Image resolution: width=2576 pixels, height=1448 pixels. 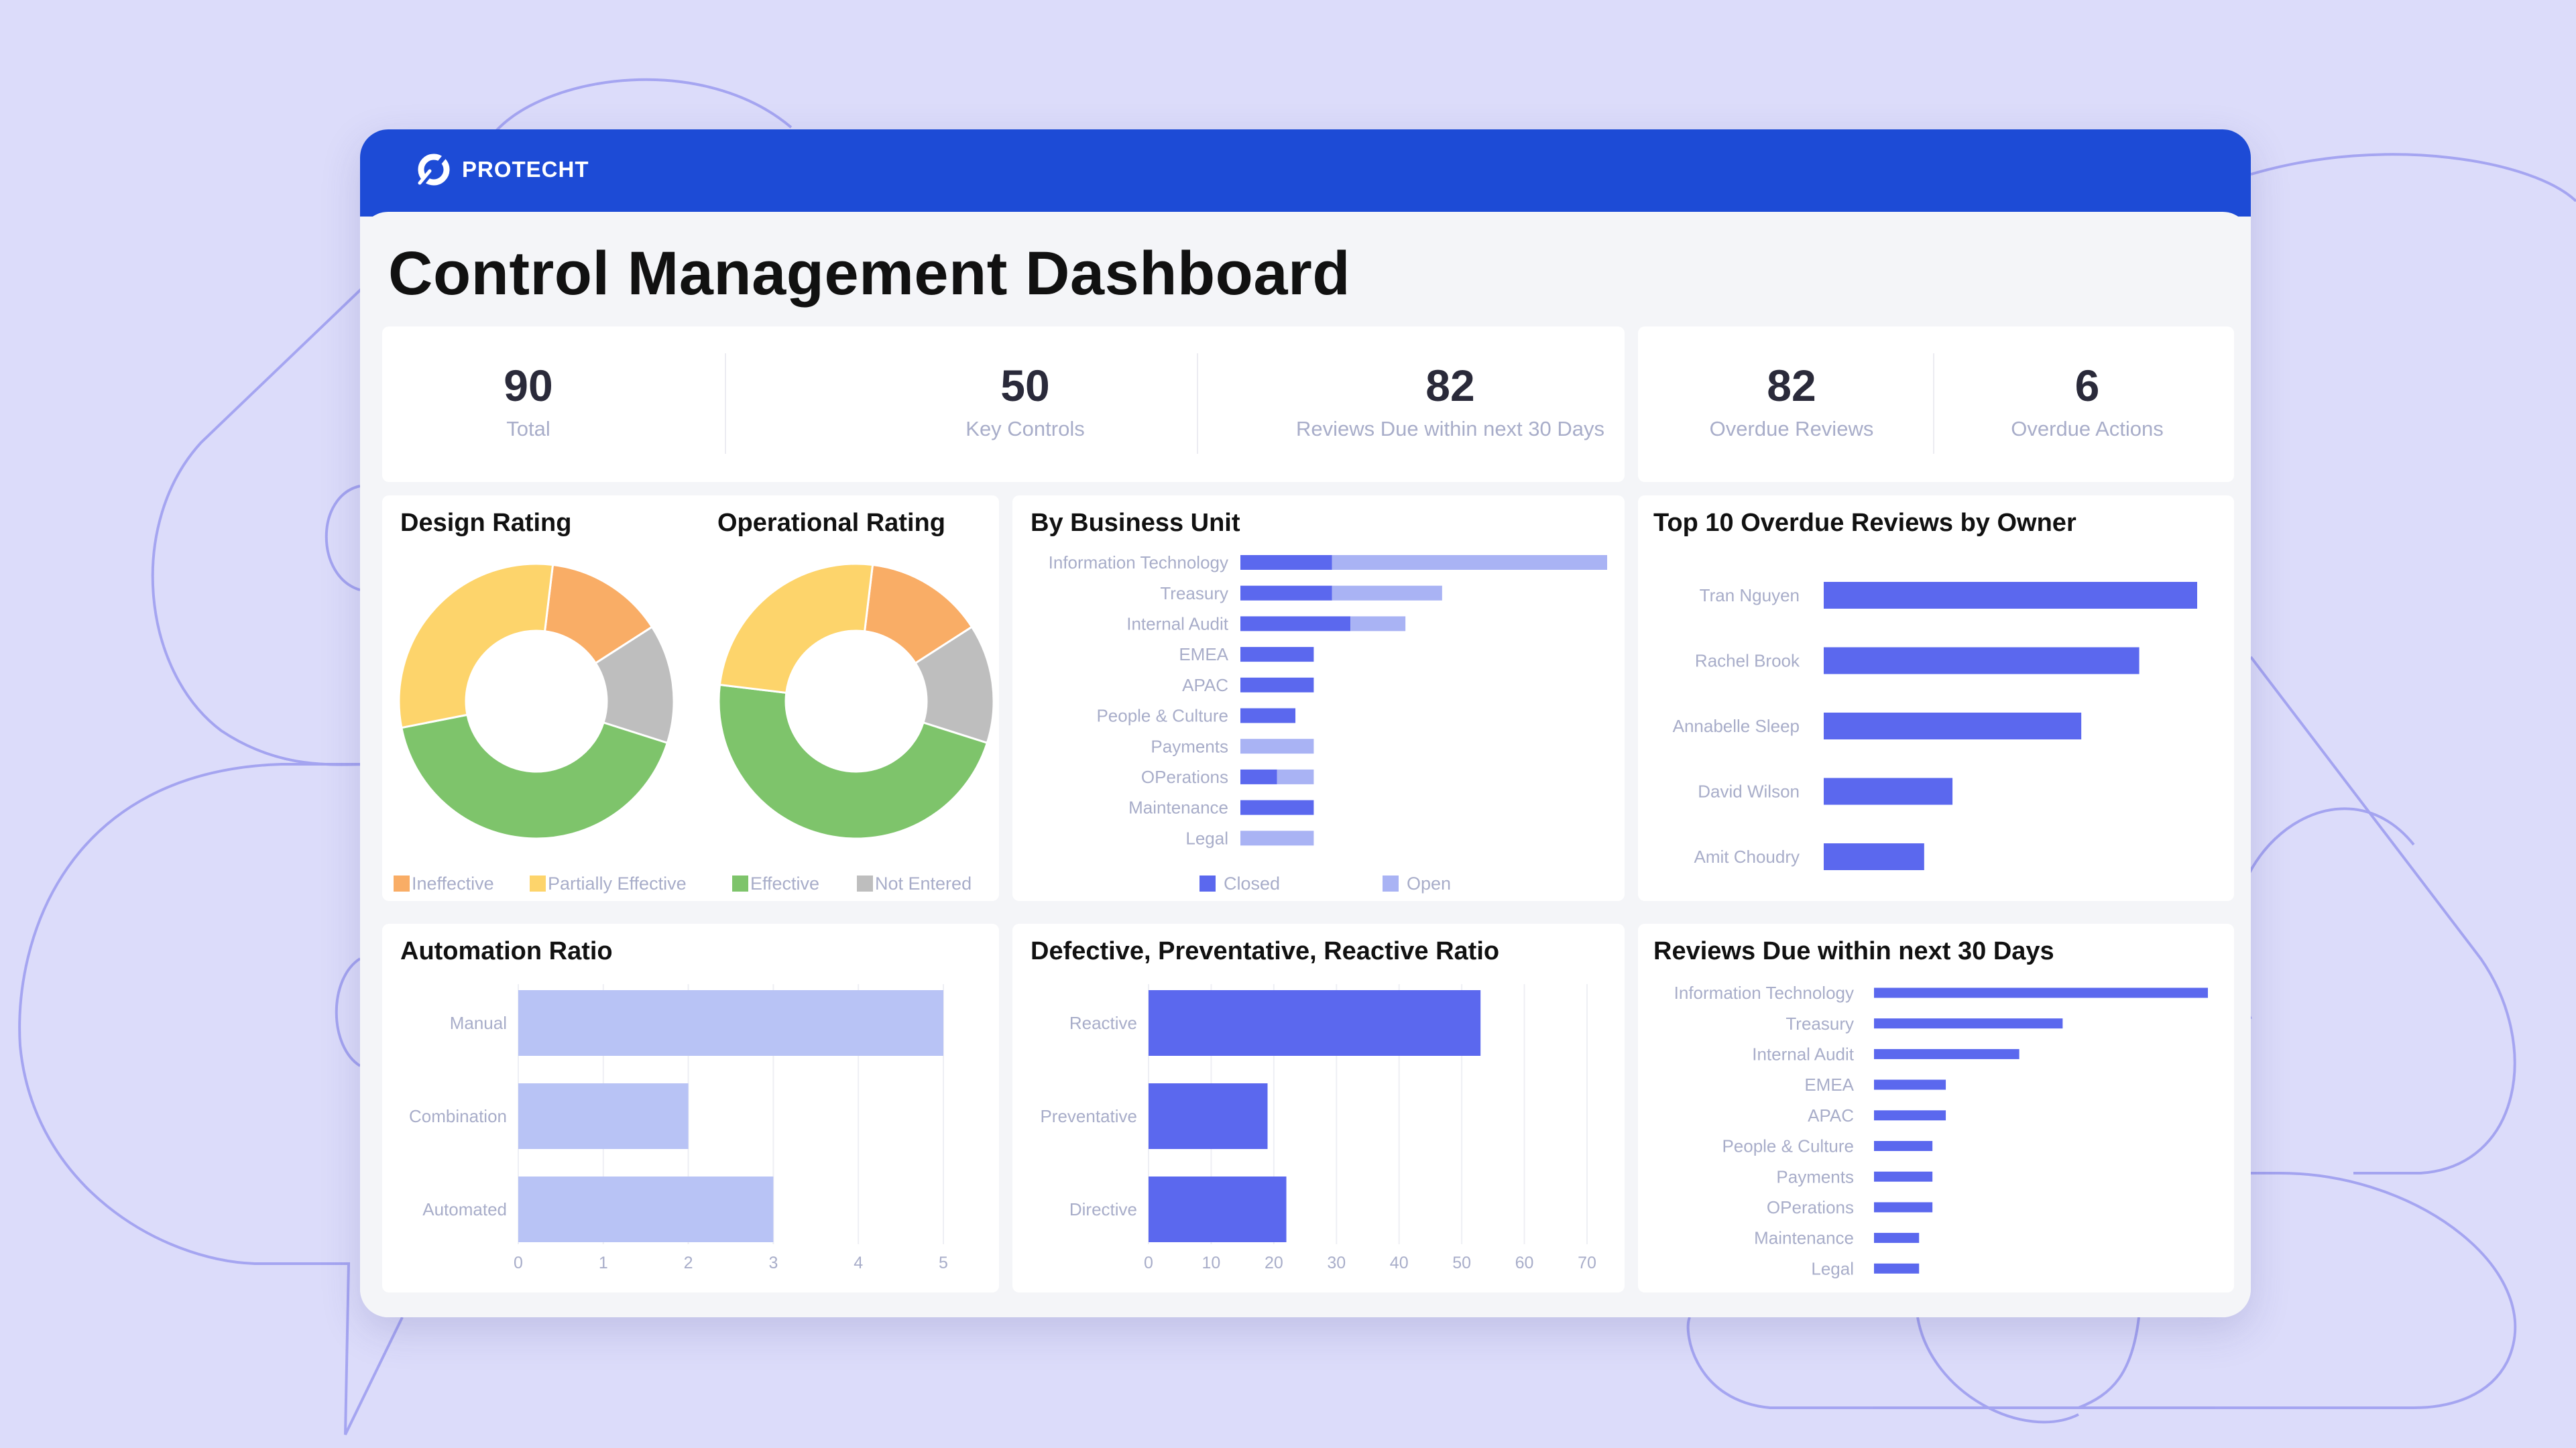 I want to click on stat-total: 90 Total, so click(x=528, y=404).